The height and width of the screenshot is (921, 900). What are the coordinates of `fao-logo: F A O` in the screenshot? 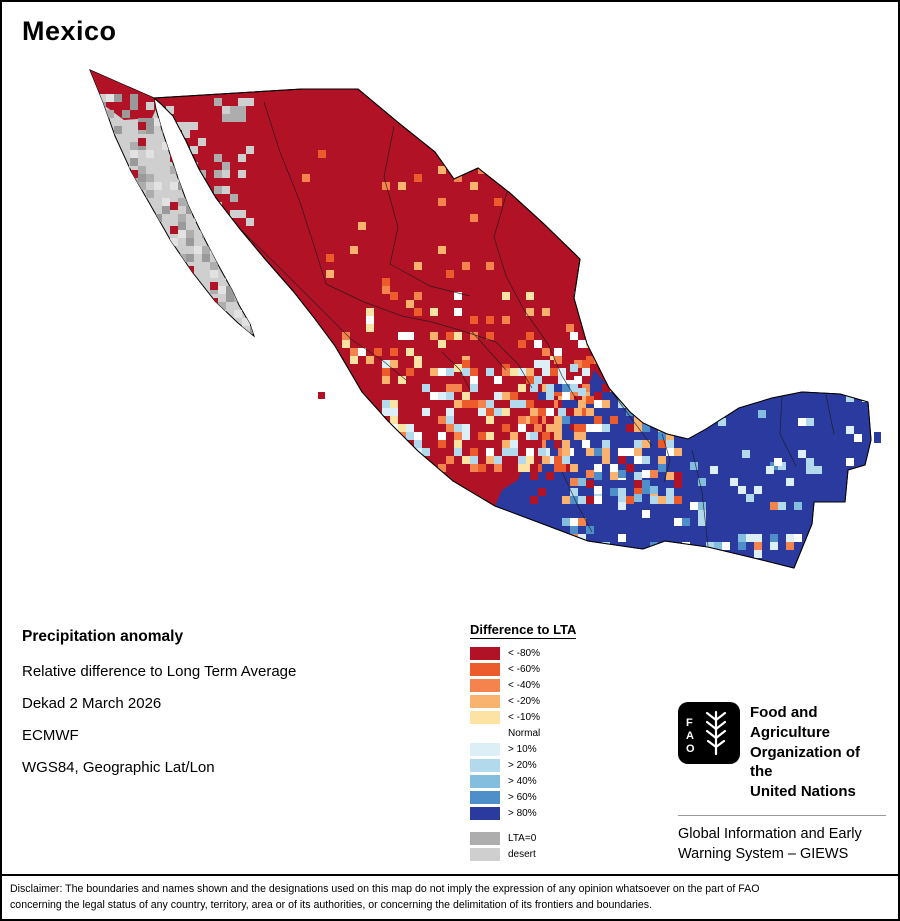 It's located at (709, 733).